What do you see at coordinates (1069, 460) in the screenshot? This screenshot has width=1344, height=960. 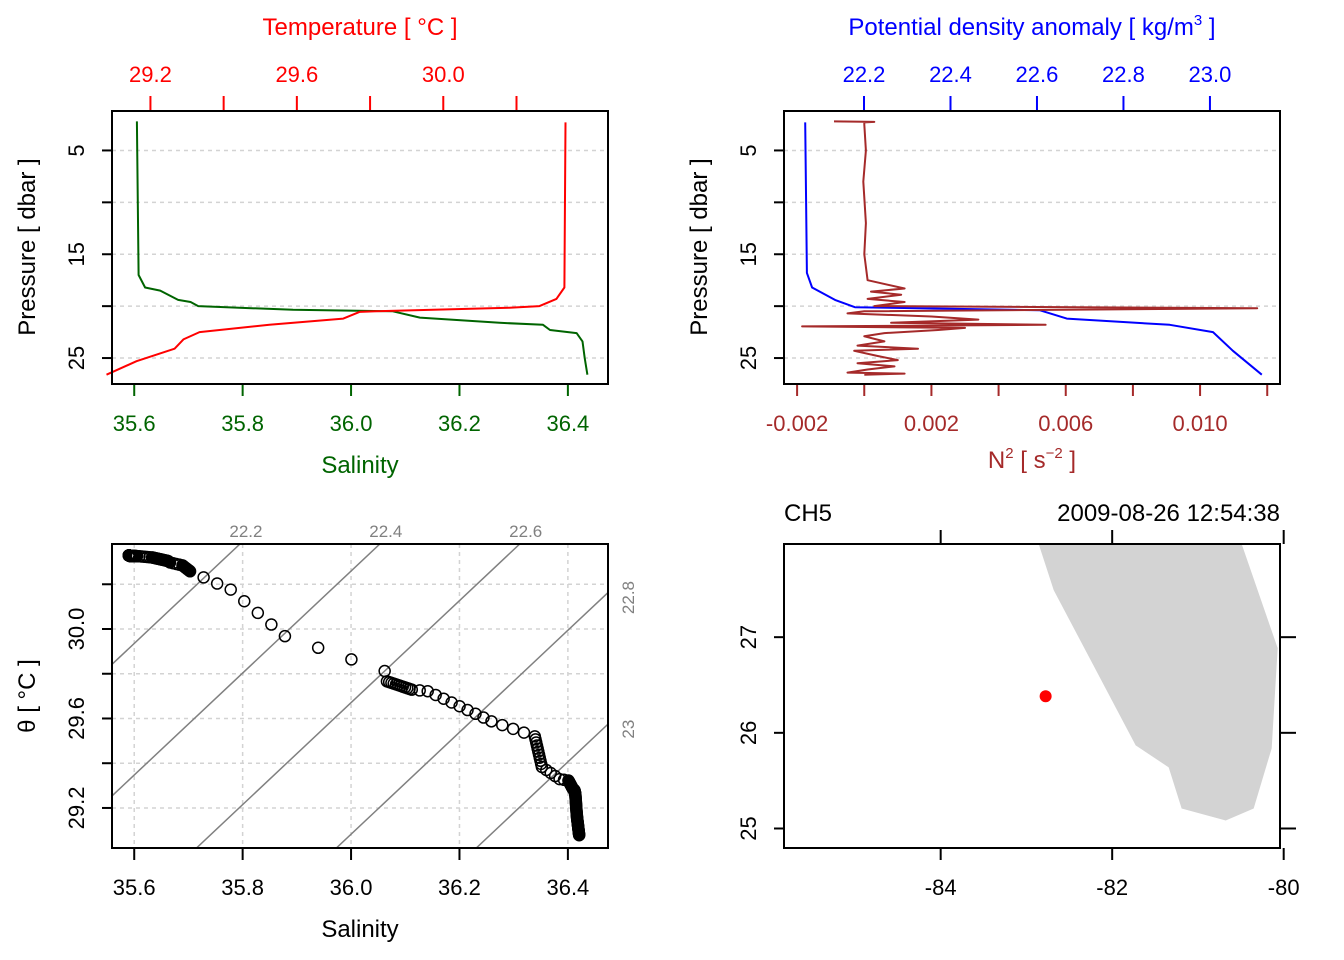 I see `n2-title-end: ]` at bounding box center [1069, 460].